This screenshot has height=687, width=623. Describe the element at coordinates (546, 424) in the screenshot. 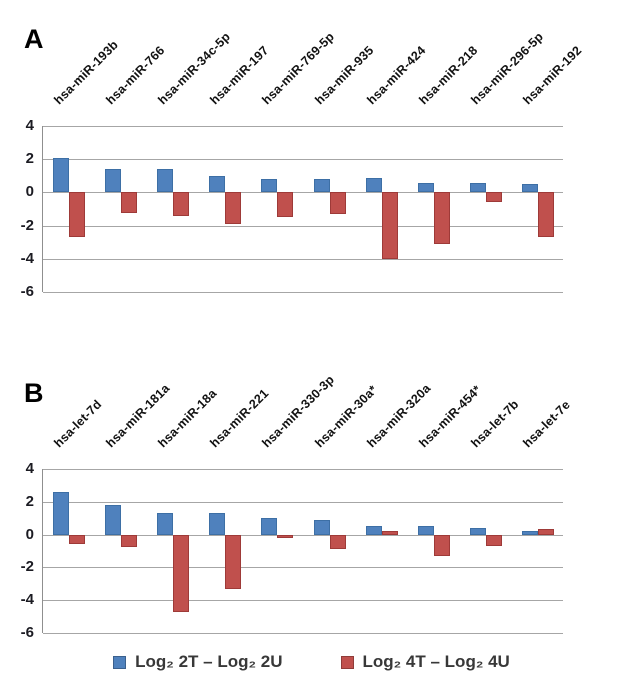

I see `category-label: hsa-let-7e` at that location.